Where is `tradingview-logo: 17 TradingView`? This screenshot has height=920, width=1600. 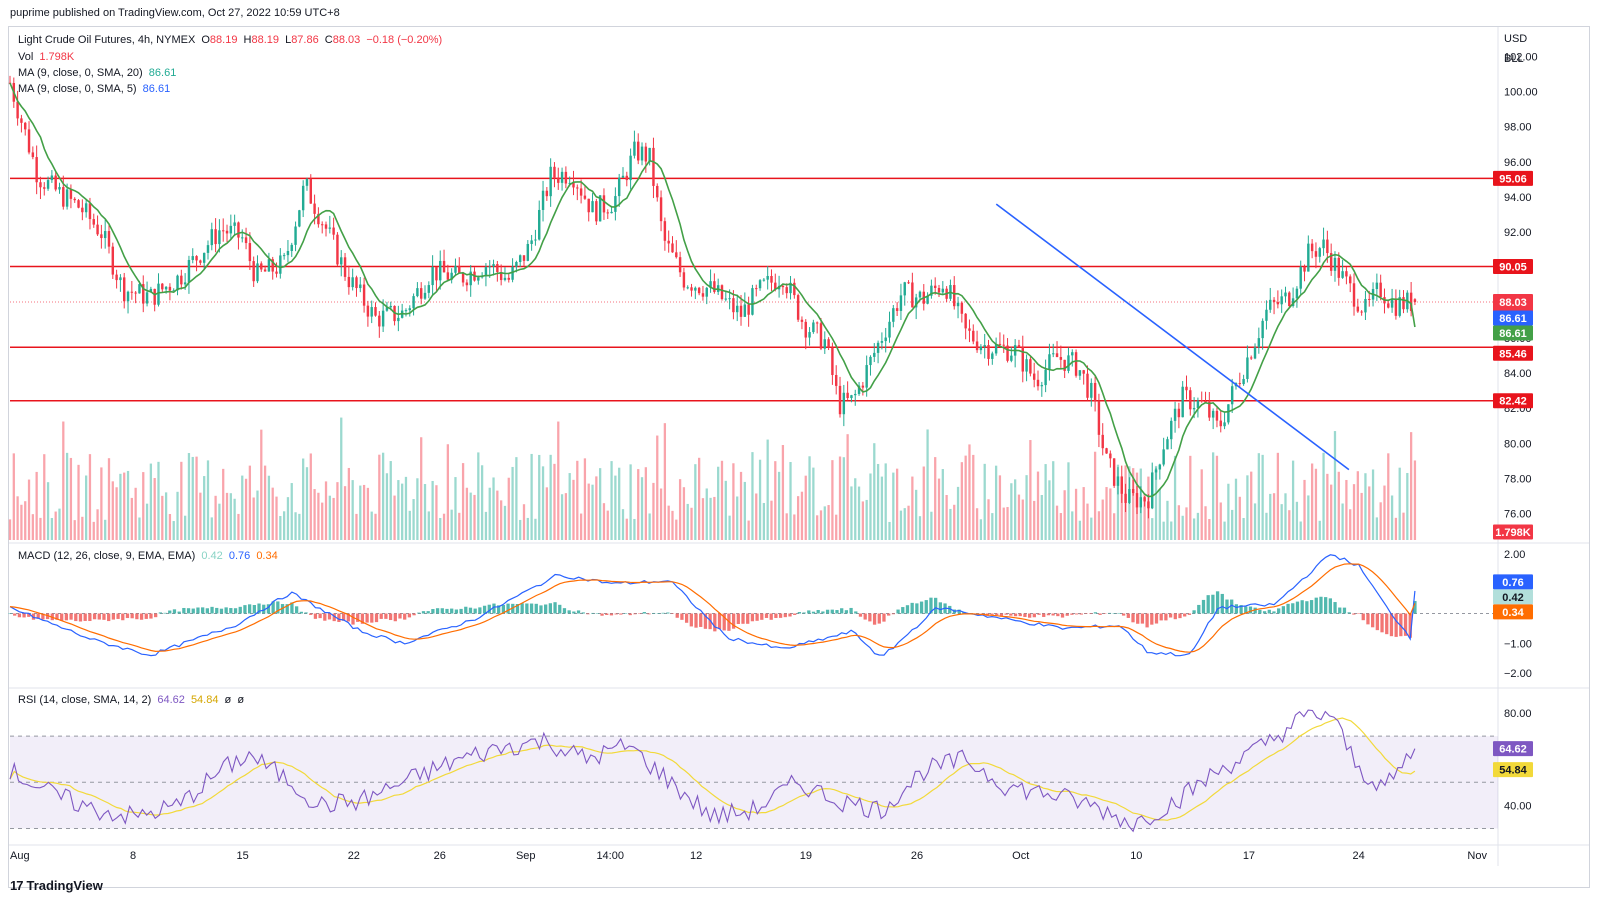
tradingview-logo: 17 TradingView is located at coordinates (56, 885).